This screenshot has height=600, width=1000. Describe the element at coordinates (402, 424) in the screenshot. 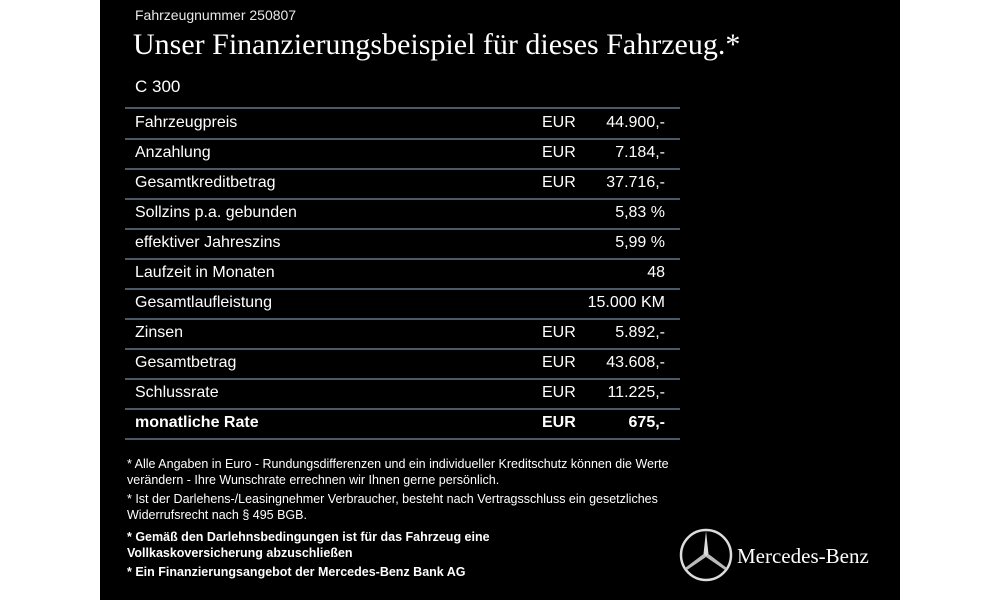

I see `table-row: monatliche Rate EUR 675,-` at that location.